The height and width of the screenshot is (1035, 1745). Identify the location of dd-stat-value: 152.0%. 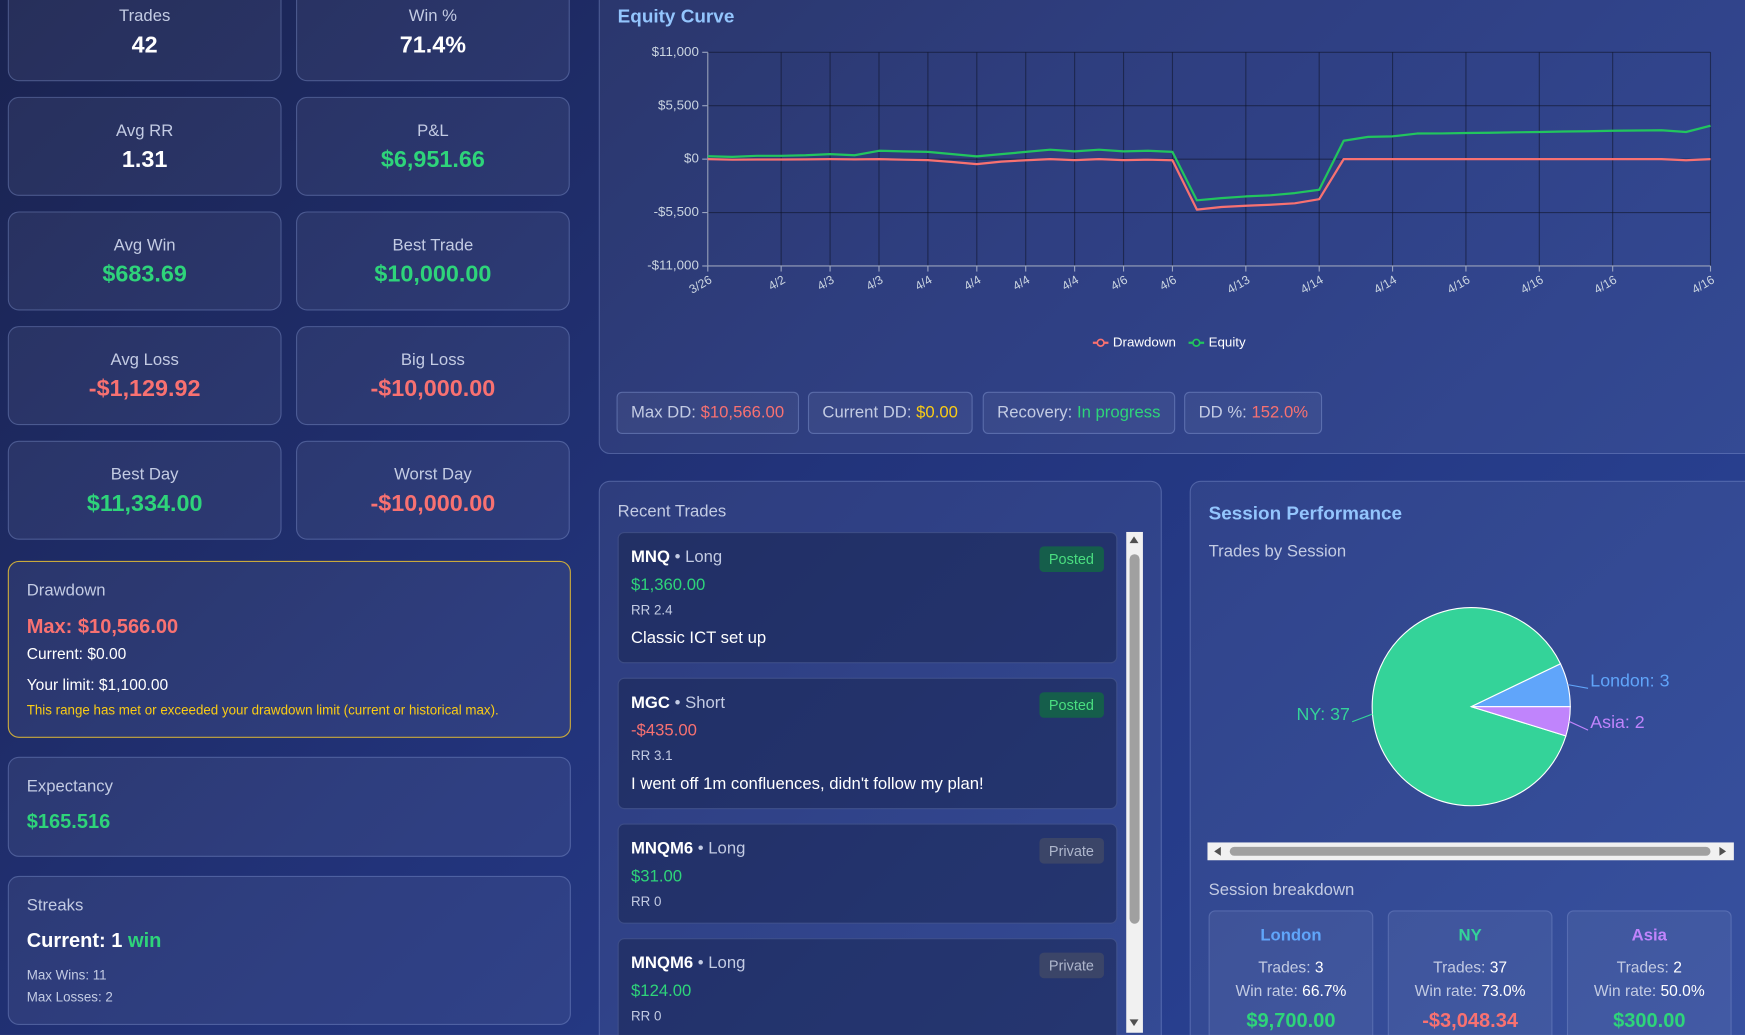
(1280, 412).